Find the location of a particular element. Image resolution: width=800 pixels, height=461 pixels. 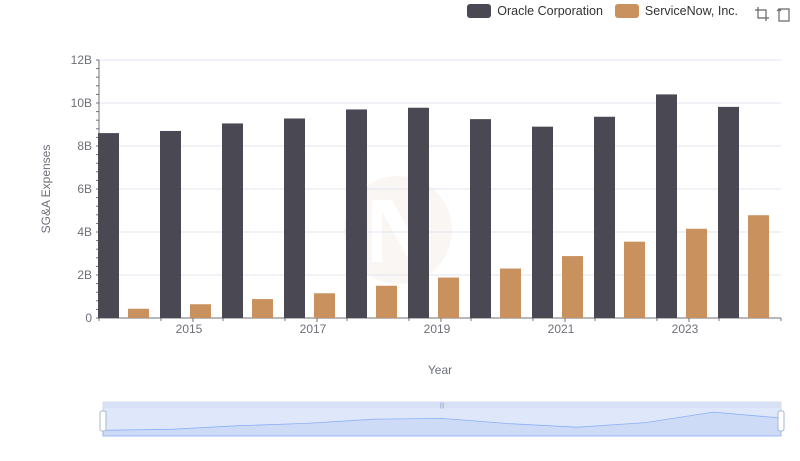

bar-servicenow-2017 is located at coordinates (324, 305).